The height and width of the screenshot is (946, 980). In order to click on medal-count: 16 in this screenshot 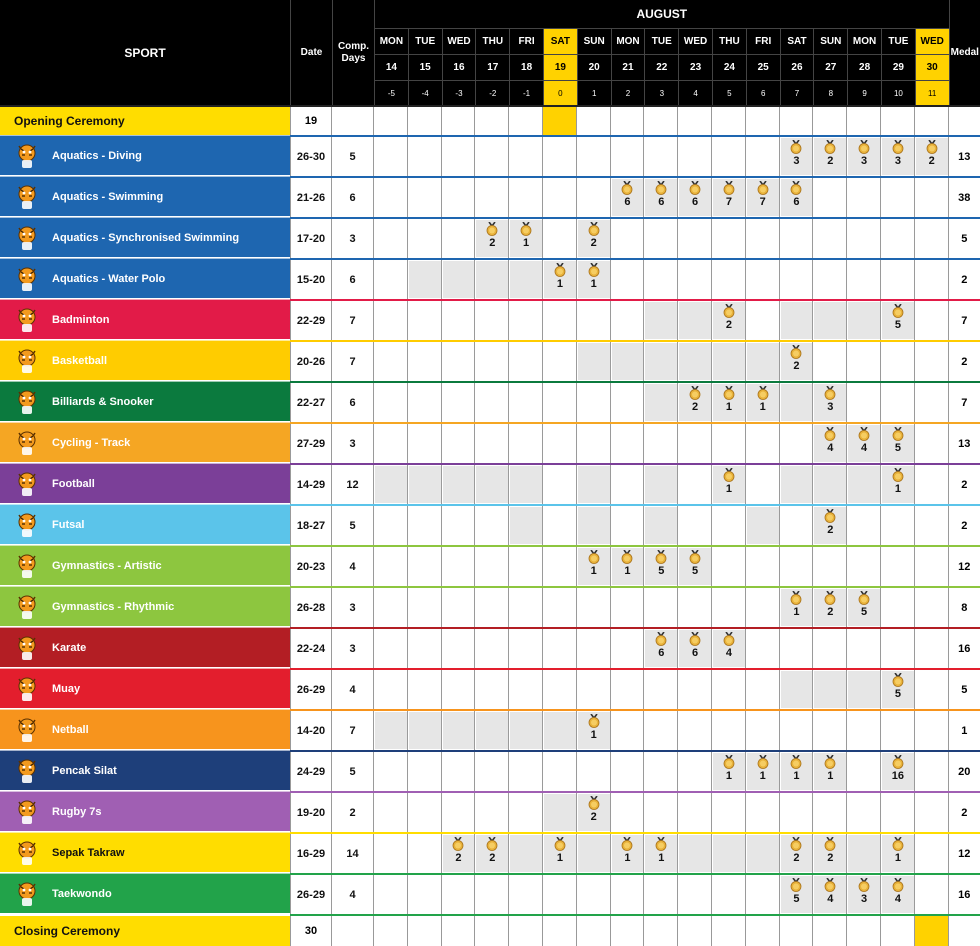, I will do `click(898, 776)`.